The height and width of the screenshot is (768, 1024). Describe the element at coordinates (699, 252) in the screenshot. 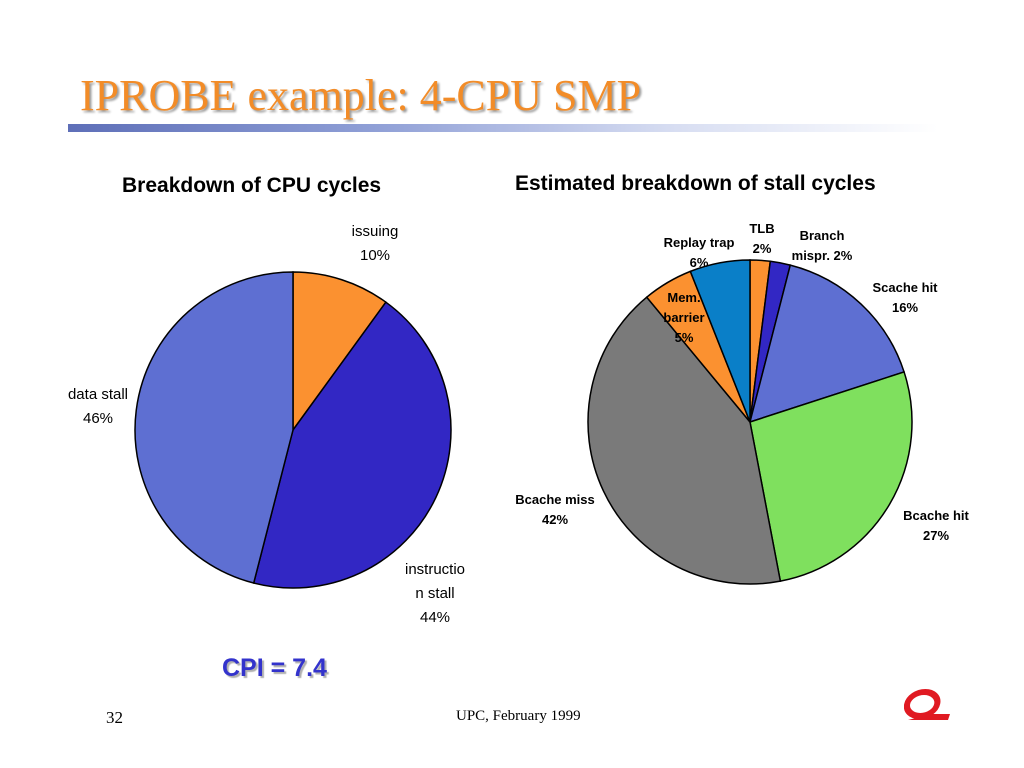

I see `slice-label-replay-trap: Replay trap 6%` at that location.